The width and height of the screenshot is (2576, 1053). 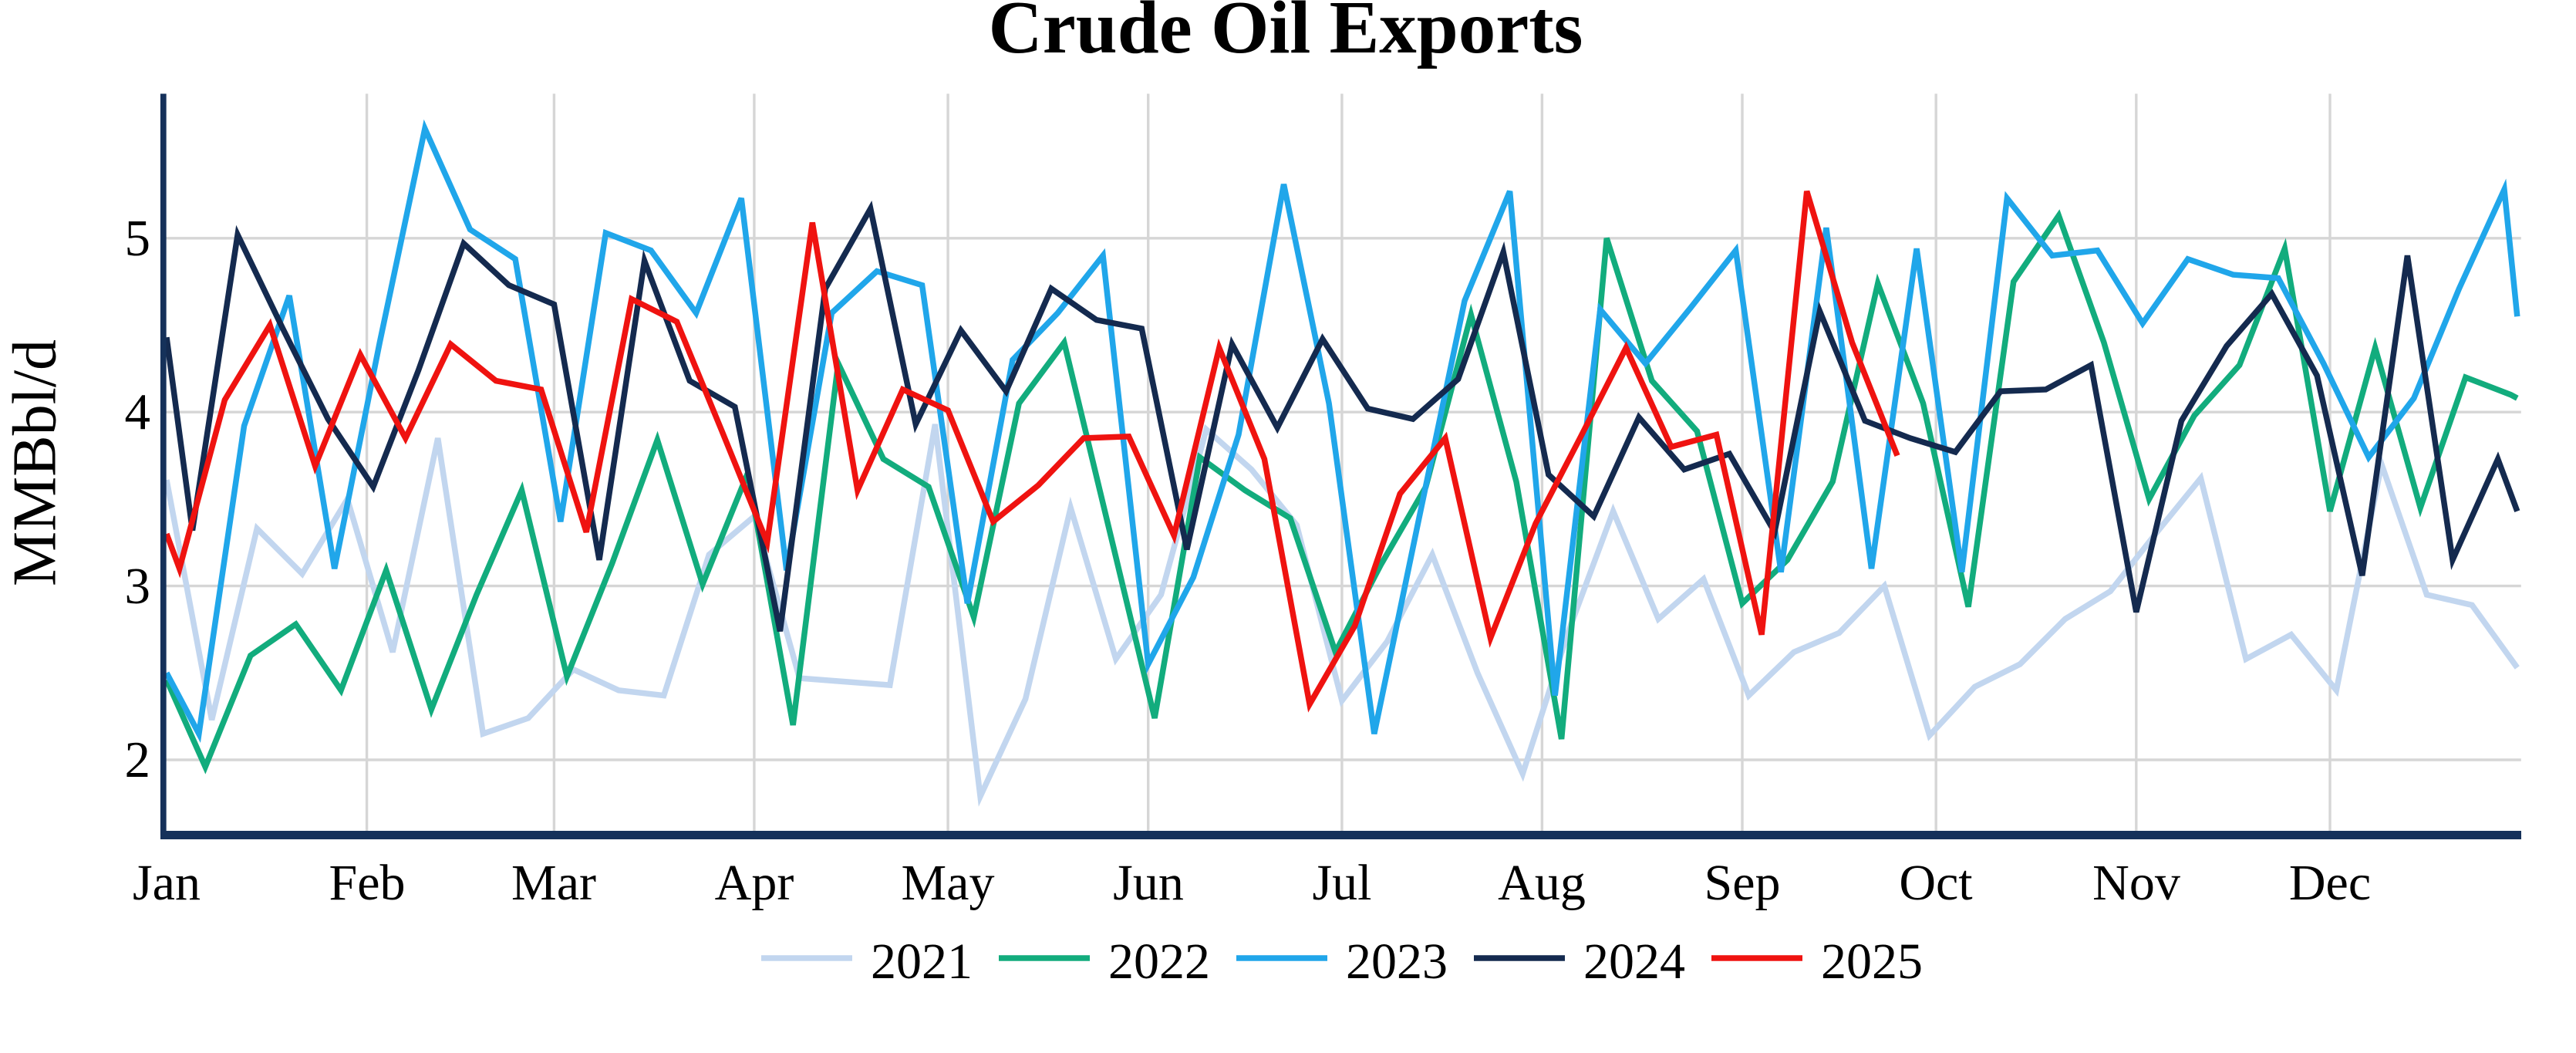 I want to click on svg-text: Sep, so click(x=1742, y=883).